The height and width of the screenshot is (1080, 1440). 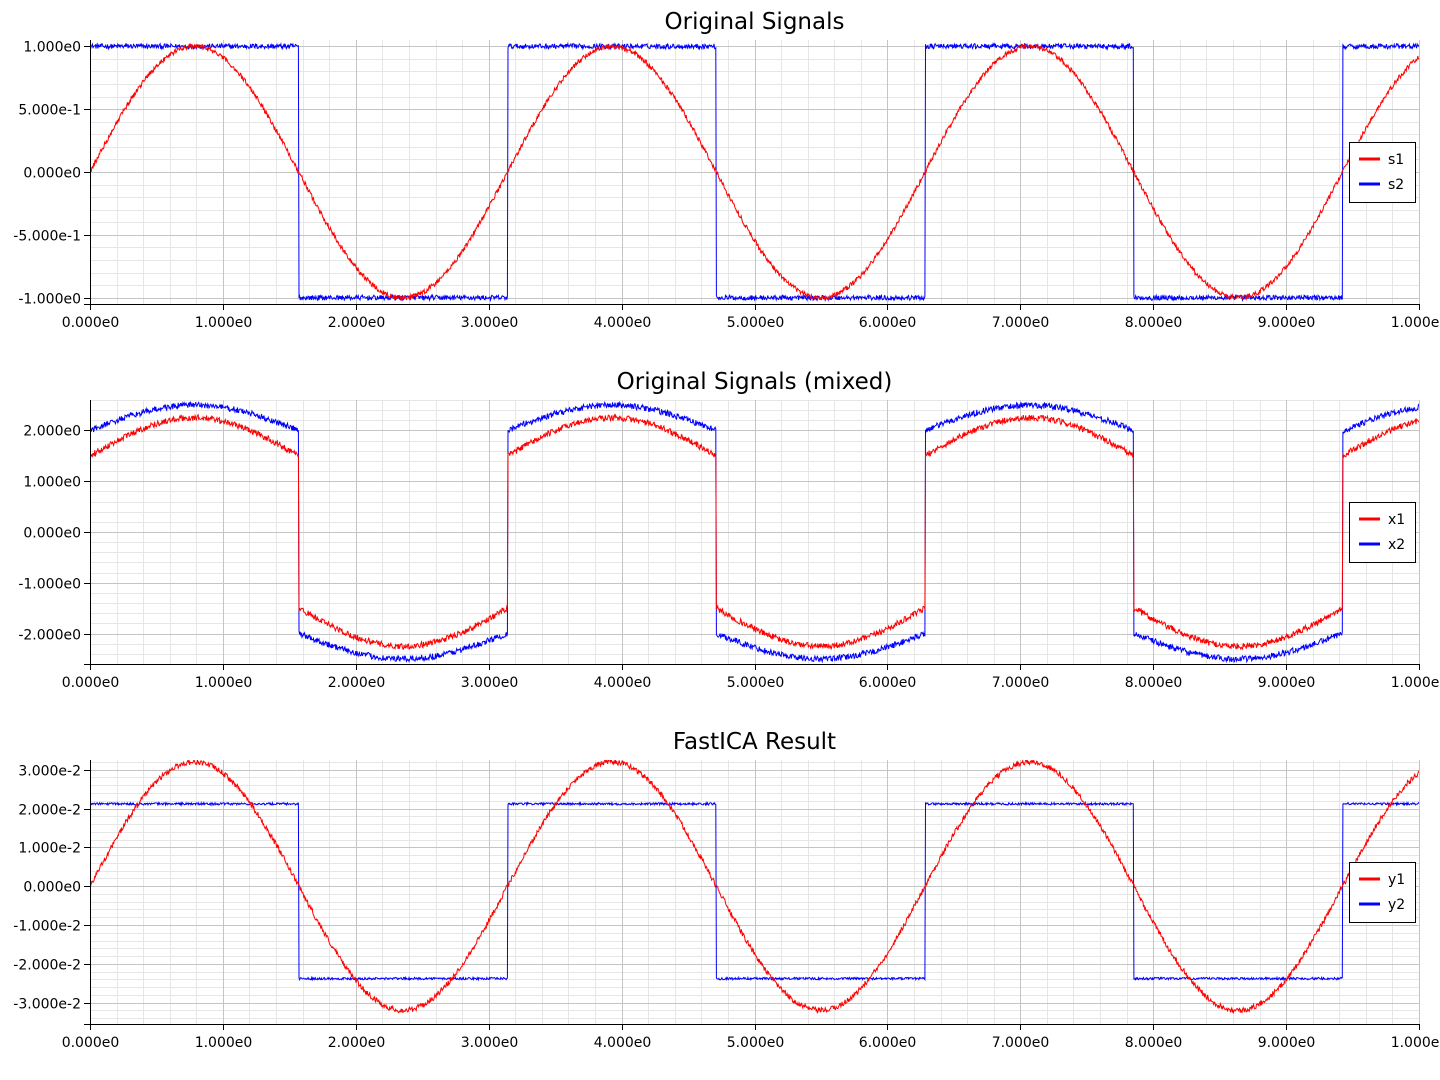 I want to click on chart-title: Original Signals (mixed), so click(x=755, y=382).